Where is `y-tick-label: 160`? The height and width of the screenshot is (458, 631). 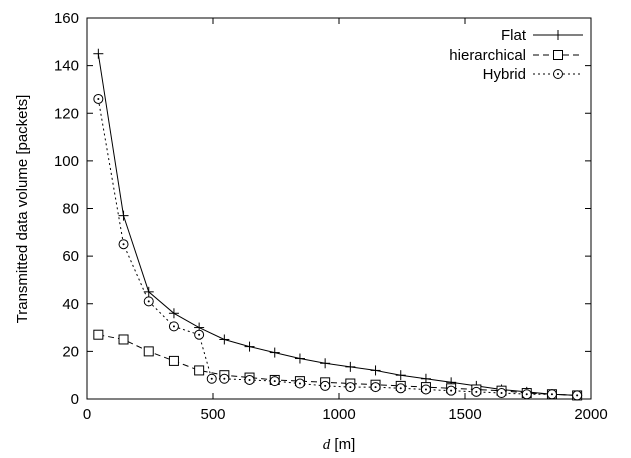 y-tick-label: 160 is located at coordinates (66, 18).